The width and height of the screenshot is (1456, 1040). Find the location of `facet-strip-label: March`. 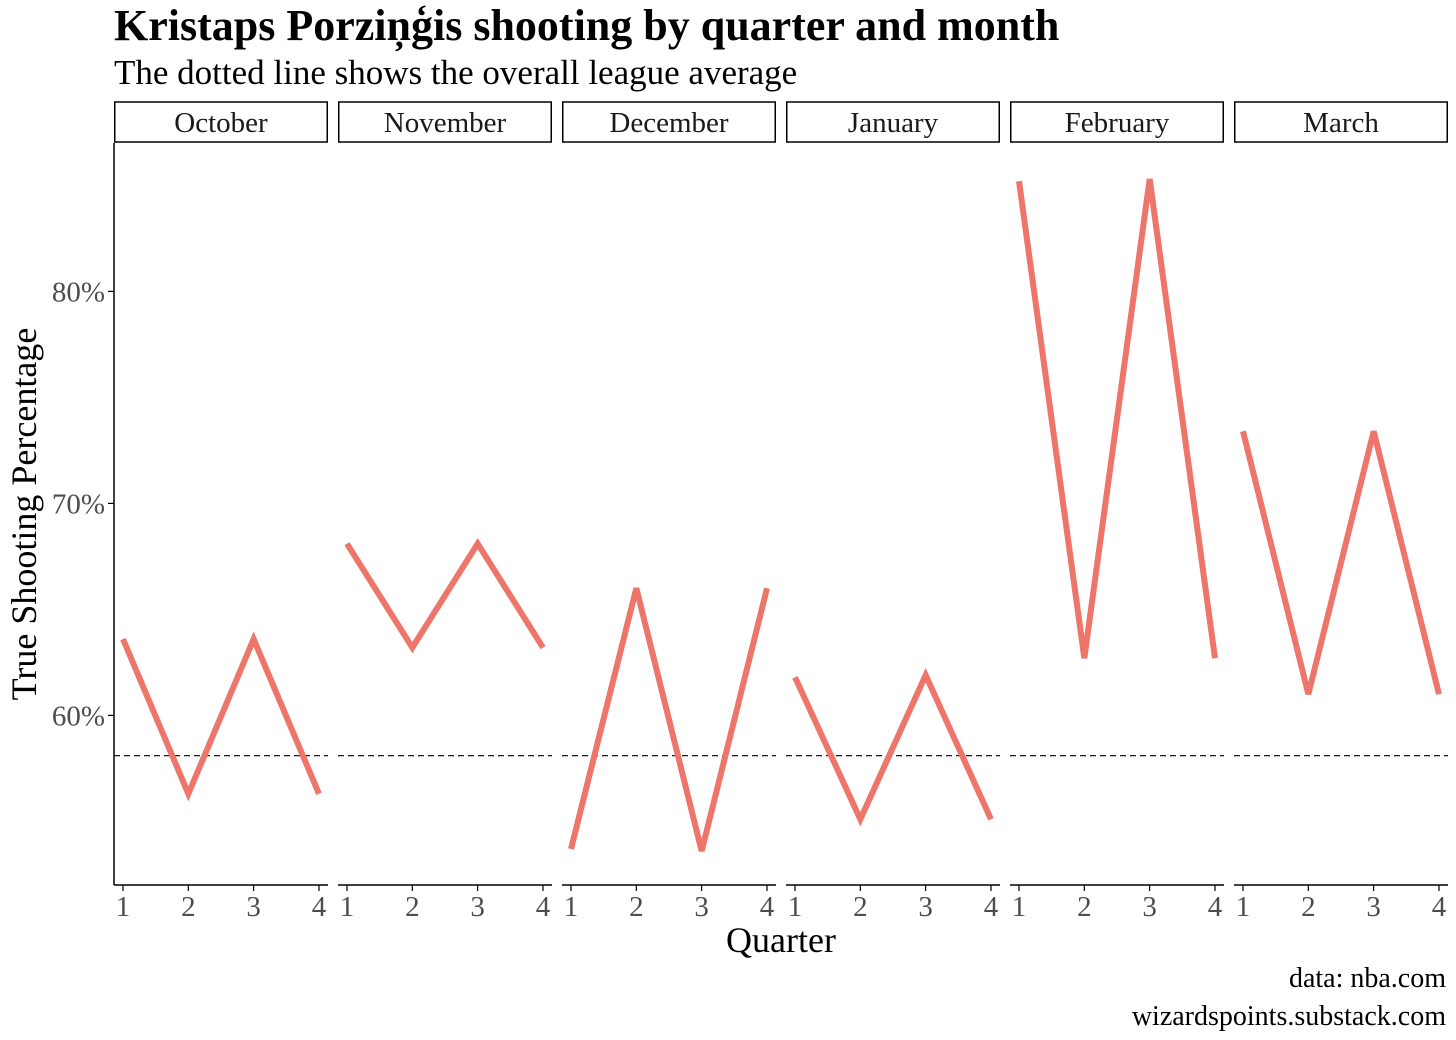

facet-strip-label: March is located at coordinates (1341, 123).